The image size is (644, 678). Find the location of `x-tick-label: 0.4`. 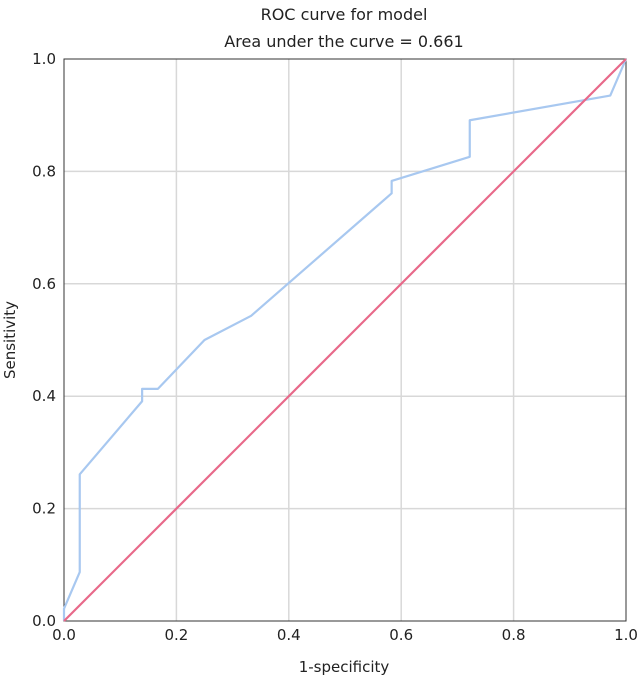

x-tick-label: 0.4 is located at coordinates (289, 635).